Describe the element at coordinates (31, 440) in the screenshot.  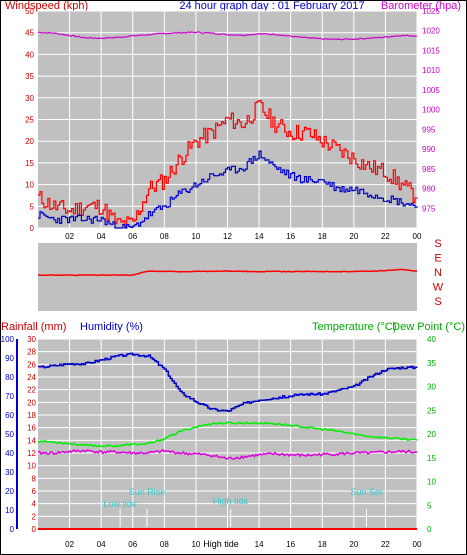
I see `rain-tick-label: 14` at that location.